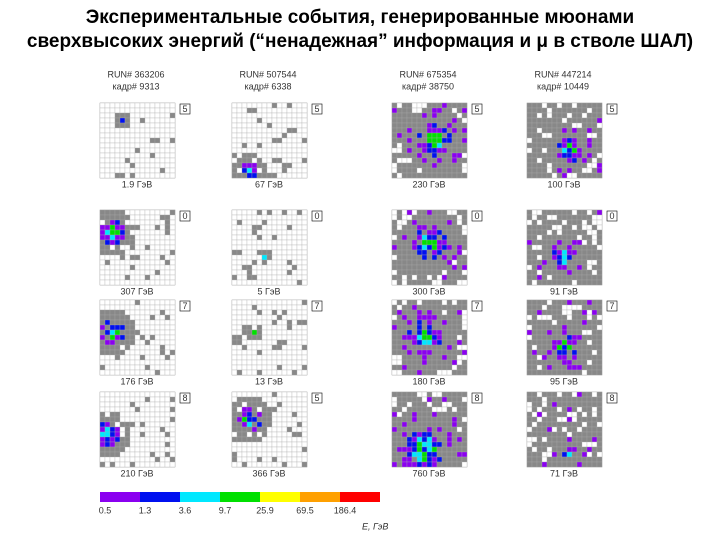 The width and height of the screenshot is (720, 540). I want to click on energy-label: 180 ГэВ, so click(429, 381).